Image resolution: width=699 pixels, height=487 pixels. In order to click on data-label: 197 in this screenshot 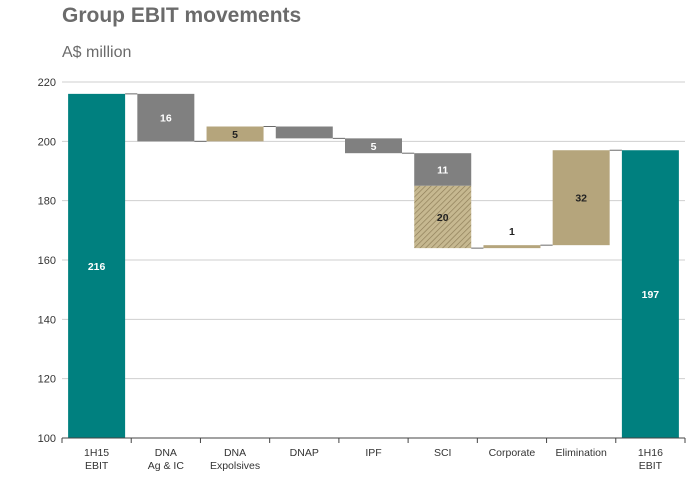, I will do `click(651, 295)`.